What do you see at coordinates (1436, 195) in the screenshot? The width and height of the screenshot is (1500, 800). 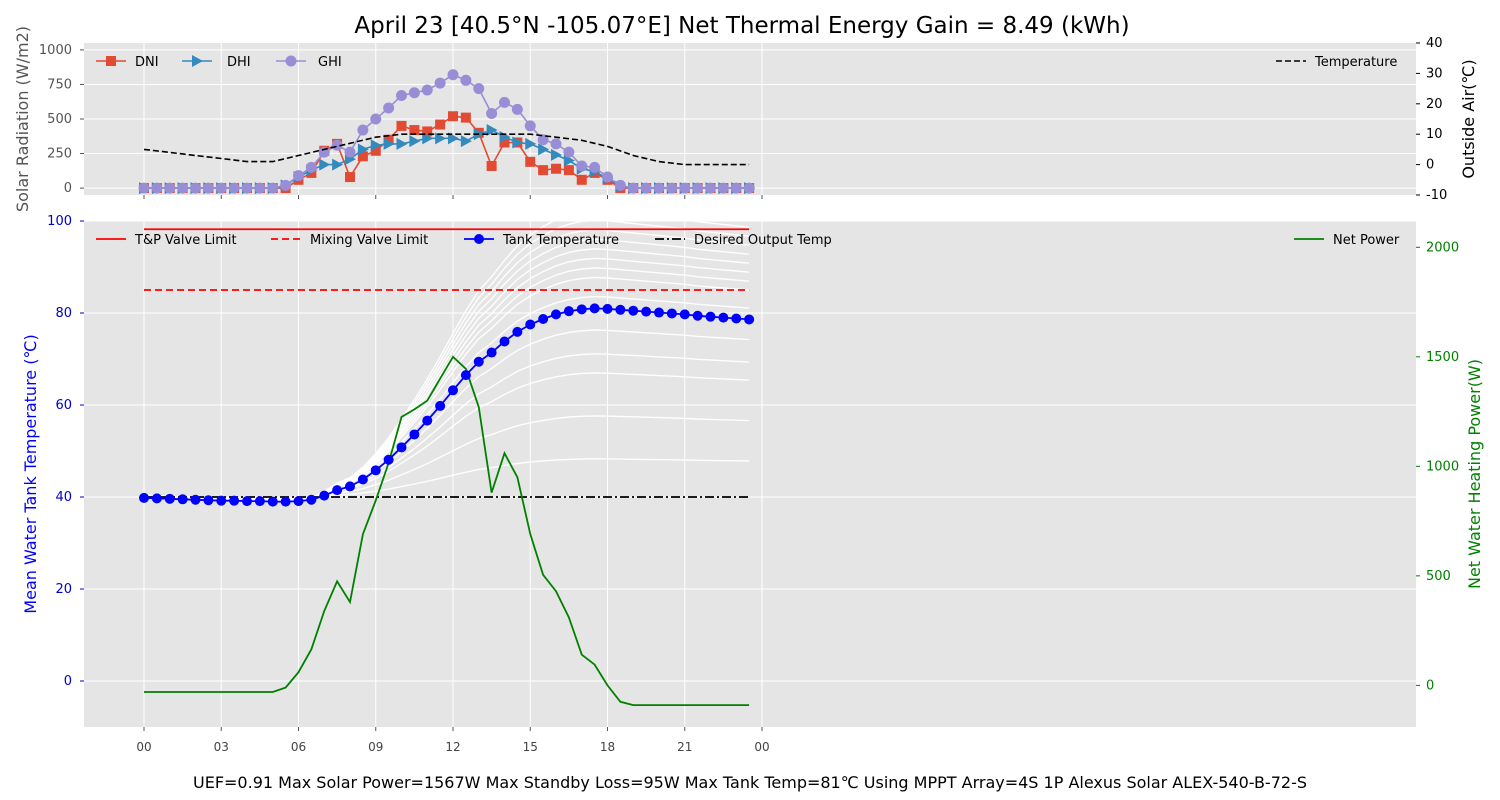 I see `y2-tick-label: -10` at bounding box center [1436, 195].